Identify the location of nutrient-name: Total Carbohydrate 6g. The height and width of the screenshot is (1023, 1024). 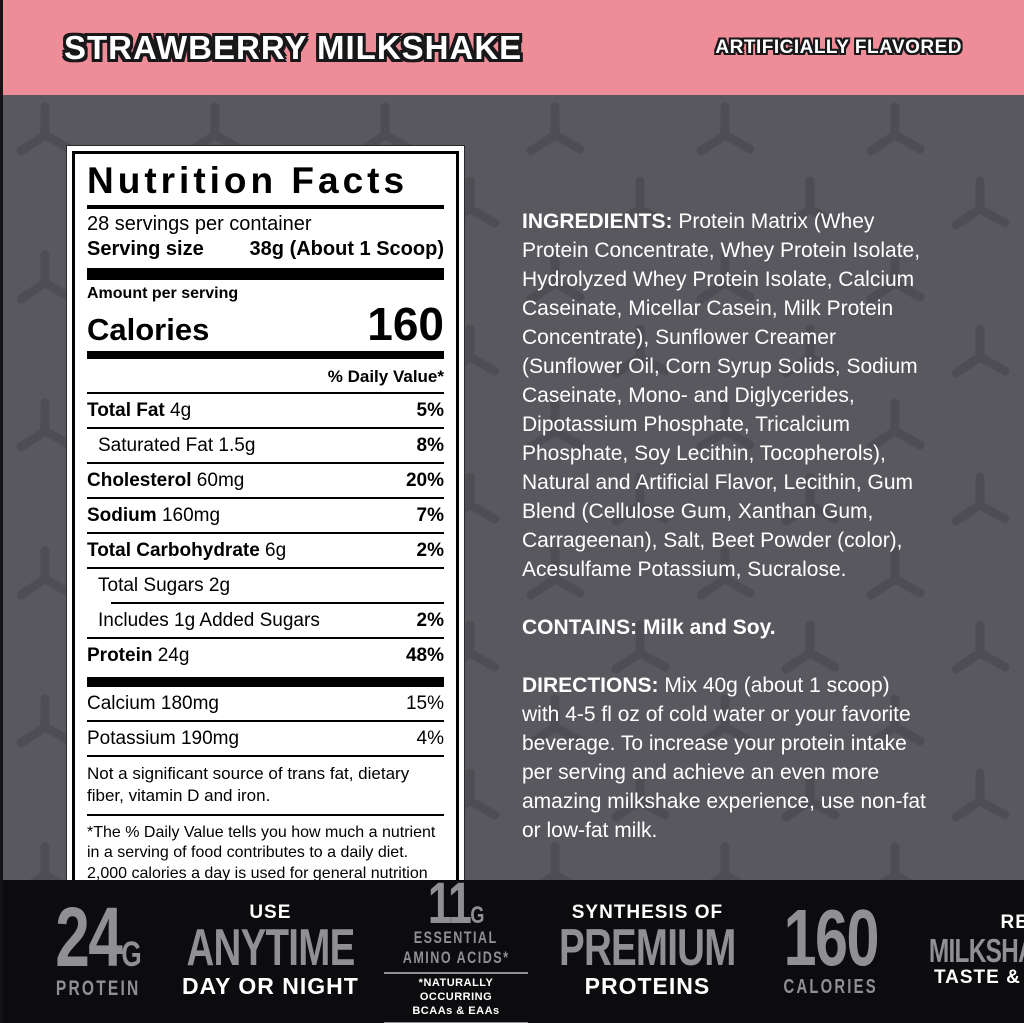
(187, 550).